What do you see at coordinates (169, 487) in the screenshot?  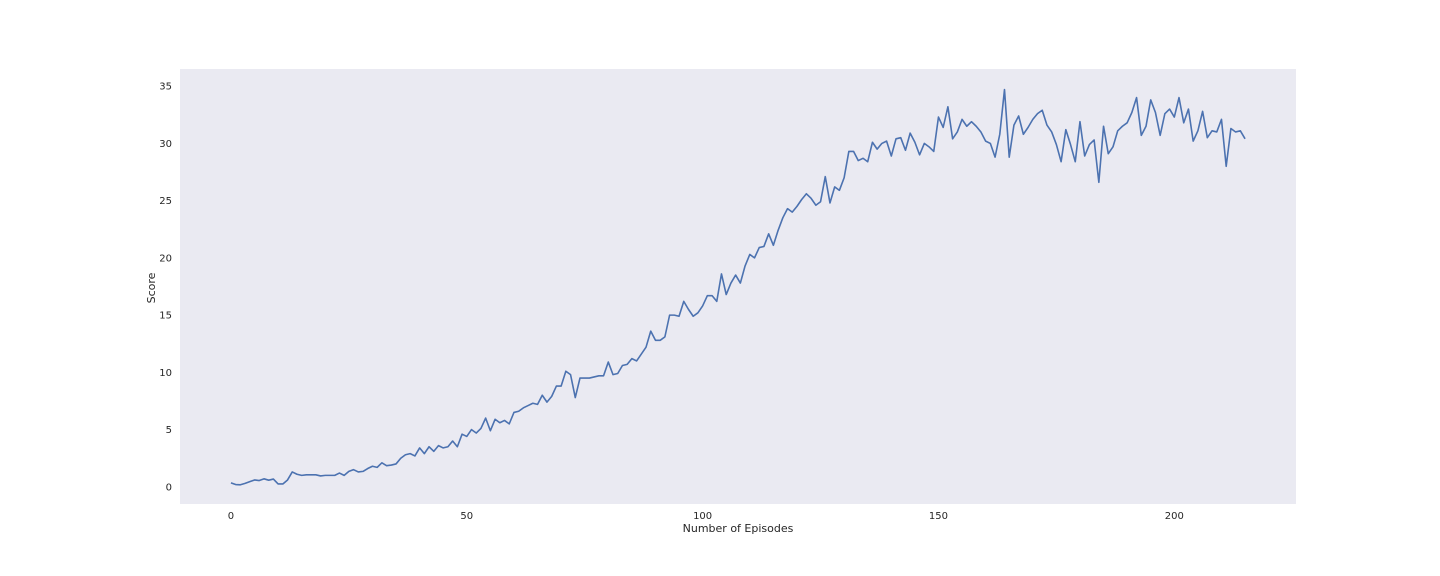 I see `y-tick-label: 0` at bounding box center [169, 487].